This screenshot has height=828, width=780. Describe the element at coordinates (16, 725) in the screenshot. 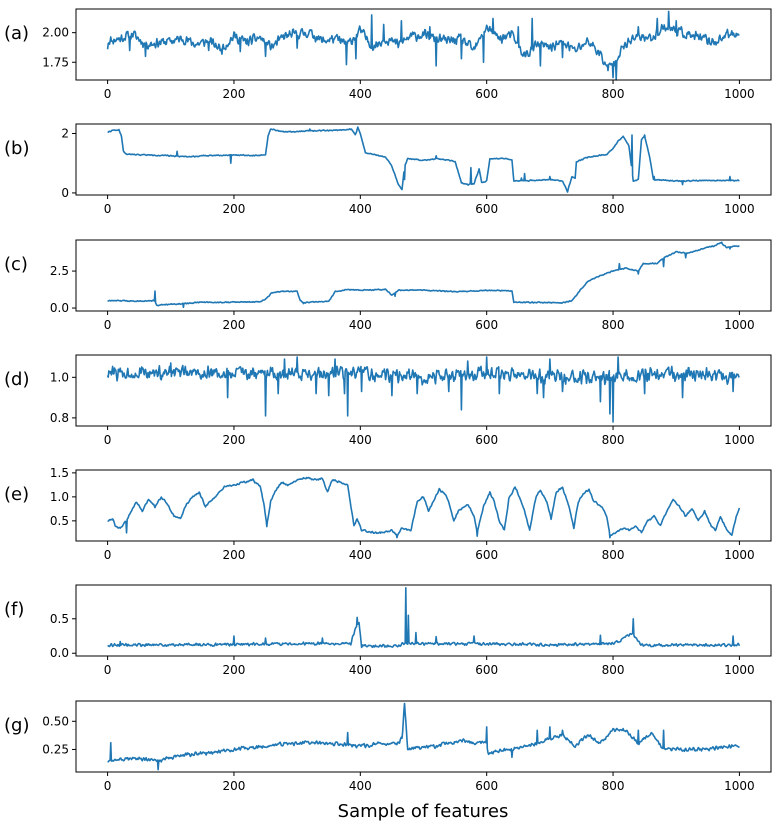

I see `panel-label: (g)` at that location.